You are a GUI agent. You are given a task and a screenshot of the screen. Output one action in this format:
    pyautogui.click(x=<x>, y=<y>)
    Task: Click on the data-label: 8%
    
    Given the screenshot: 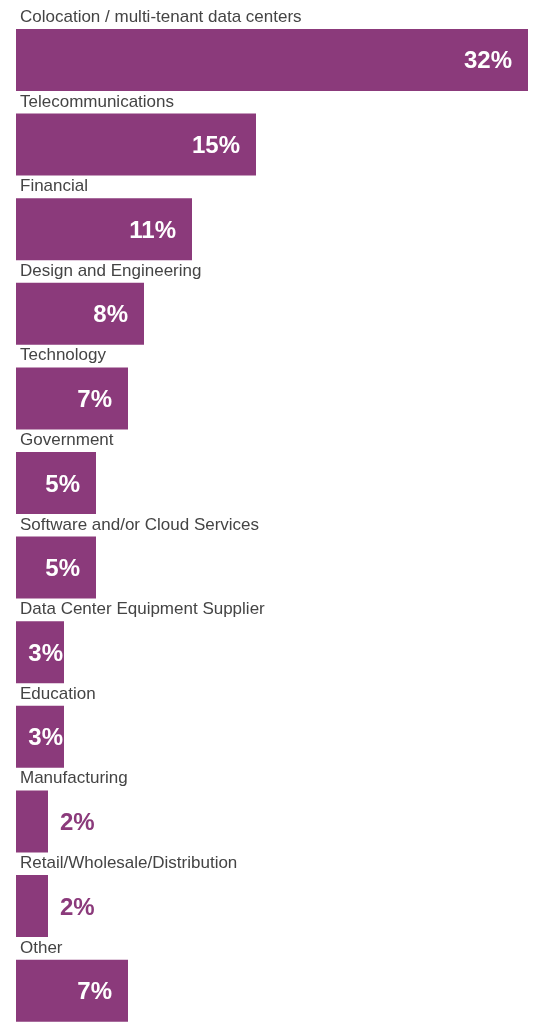 What is the action you would take?
    pyautogui.click(x=110, y=314)
    